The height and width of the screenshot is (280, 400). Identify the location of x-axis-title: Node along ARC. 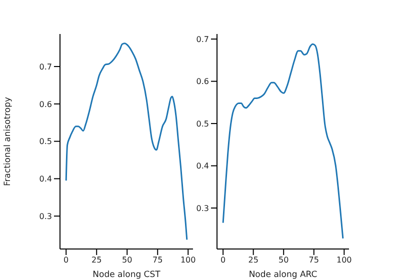
(283, 275).